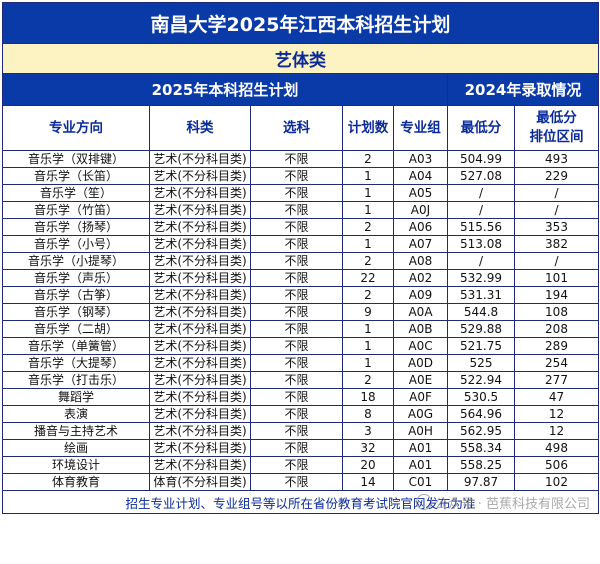  What do you see at coordinates (481, 244) in the screenshot?
I see `cell-min-score: 513.08` at bounding box center [481, 244].